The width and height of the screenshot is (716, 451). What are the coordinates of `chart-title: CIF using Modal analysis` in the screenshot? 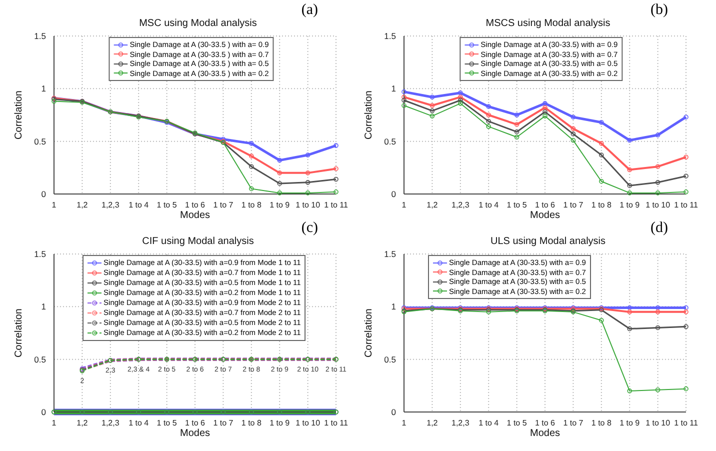 It's located at (198, 241).